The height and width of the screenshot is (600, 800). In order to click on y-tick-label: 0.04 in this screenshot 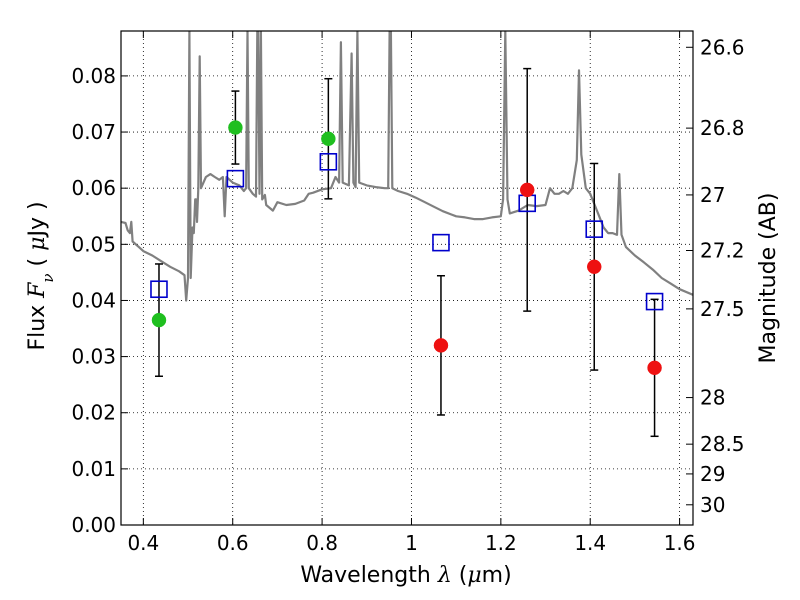, I will do `click(93, 300)`.